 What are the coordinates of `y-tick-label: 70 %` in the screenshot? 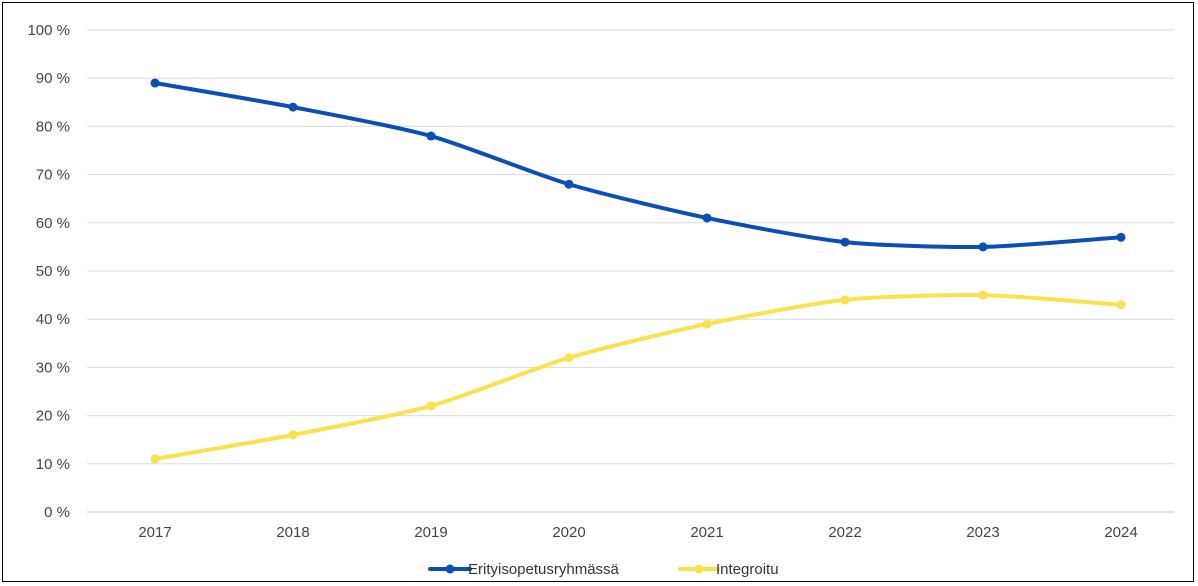 It's located at (53, 175).